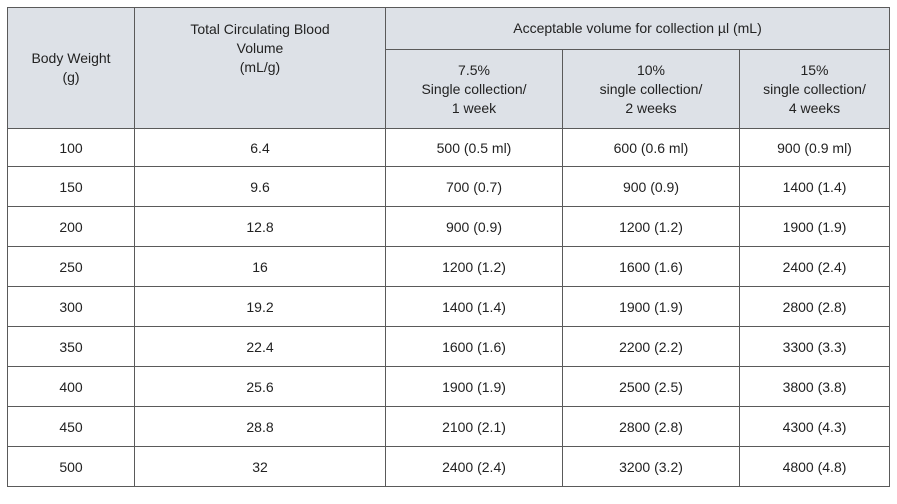 The height and width of the screenshot is (504, 897). What do you see at coordinates (814, 147) in the screenshot?
I see `cell-15-percent: 900 (0.9 ml)` at bounding box center [814, 147].